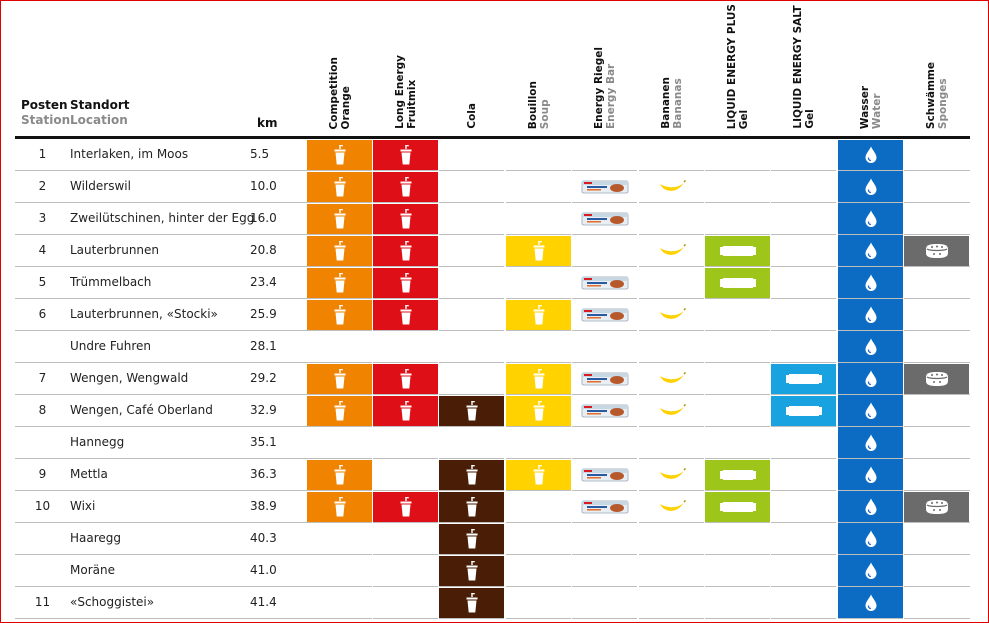 The height and width of the screenshot is (623, 989). What do you see at coordinates (492, 219) in the screenshot?
I see `table-row: 3 Zweilütschinen, hinter der Egg 16.0` at bounding box center [492, 219].